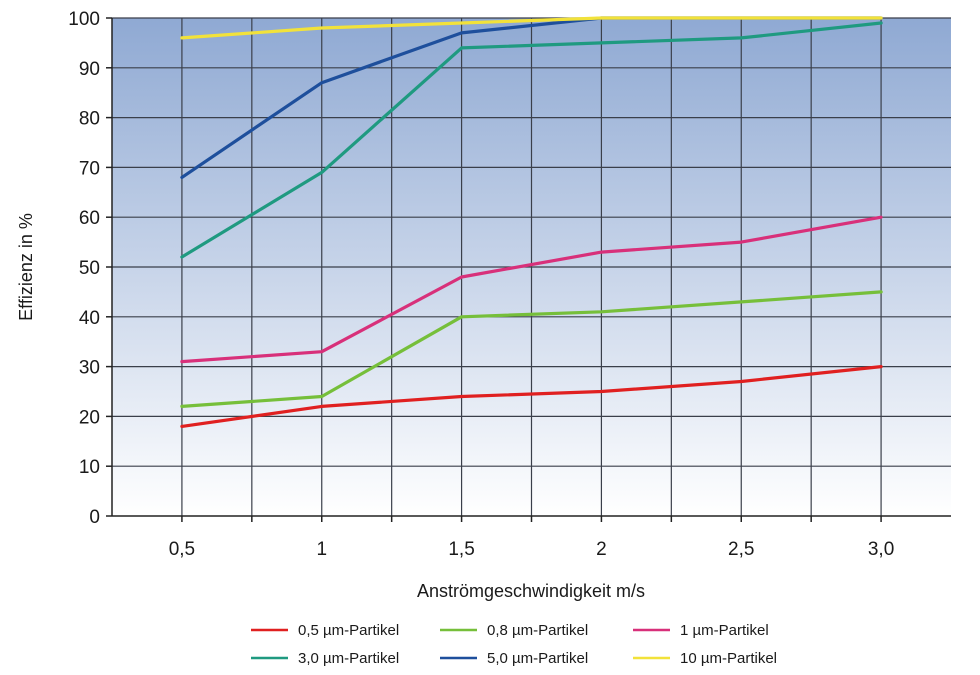 Image resolution: width=980 pixels, height=675 pixels. I want to click on y-tick-label: 90, so click(89, 69).